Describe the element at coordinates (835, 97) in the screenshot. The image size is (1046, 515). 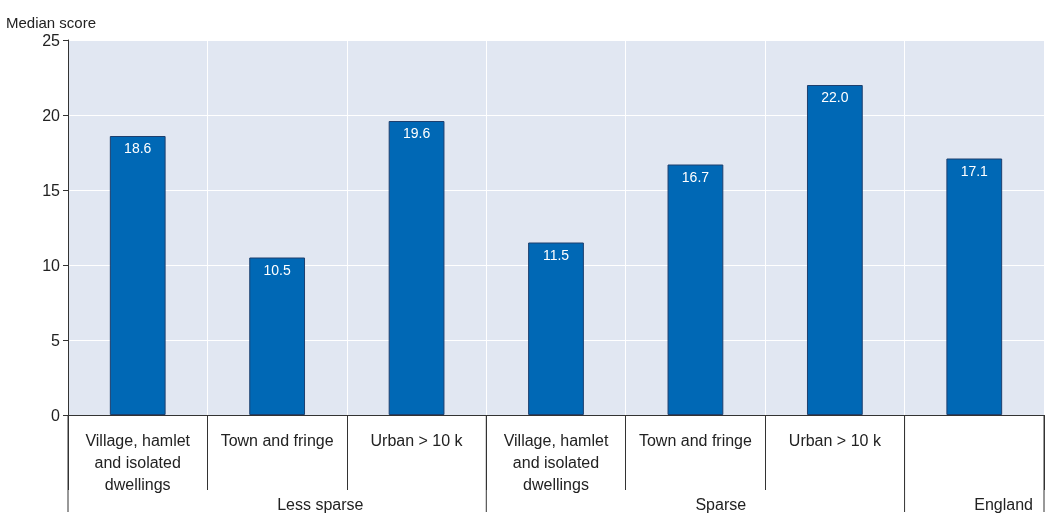
I see `data-label: 22.0` at that location.